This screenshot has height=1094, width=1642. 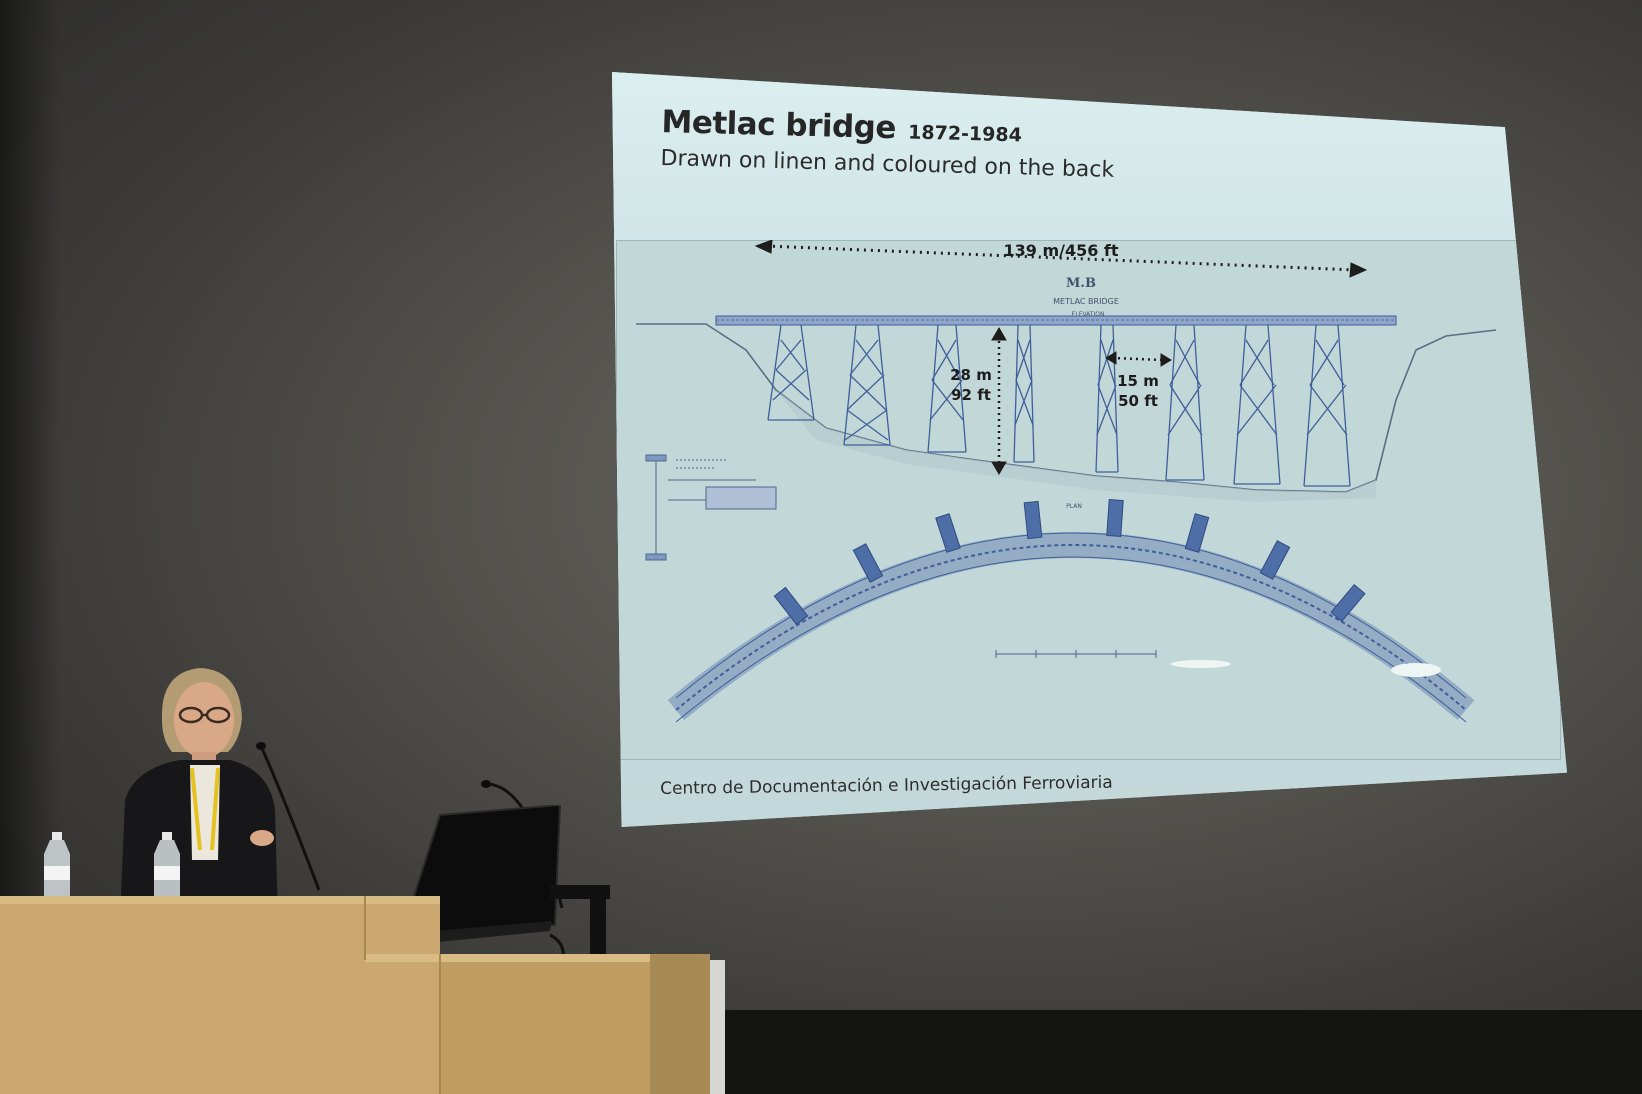 I want to click on drawing-view-label: ELEVATION, so click(x=1088, y=314).